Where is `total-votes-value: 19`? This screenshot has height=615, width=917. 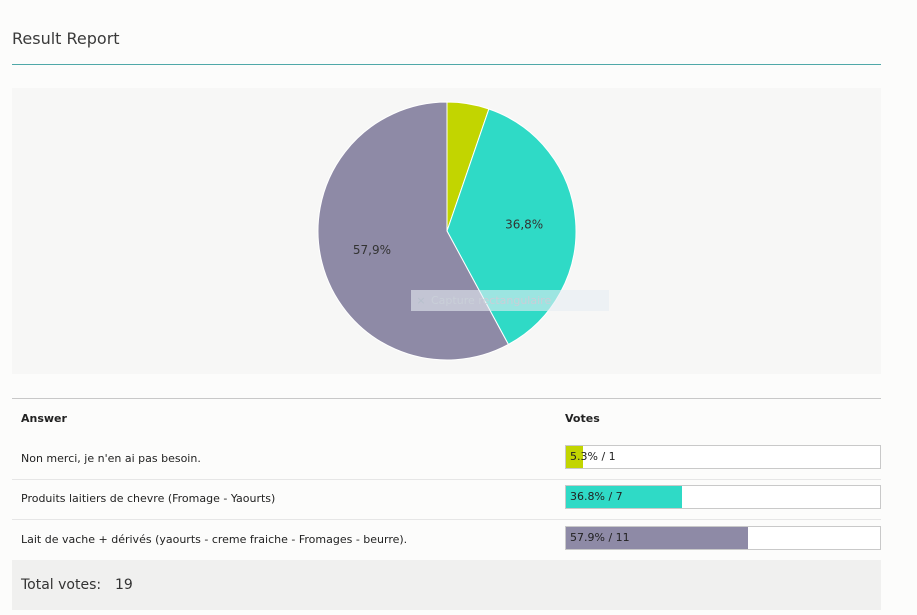 total-votes-value: 19 is located at coordinates (124, 585).